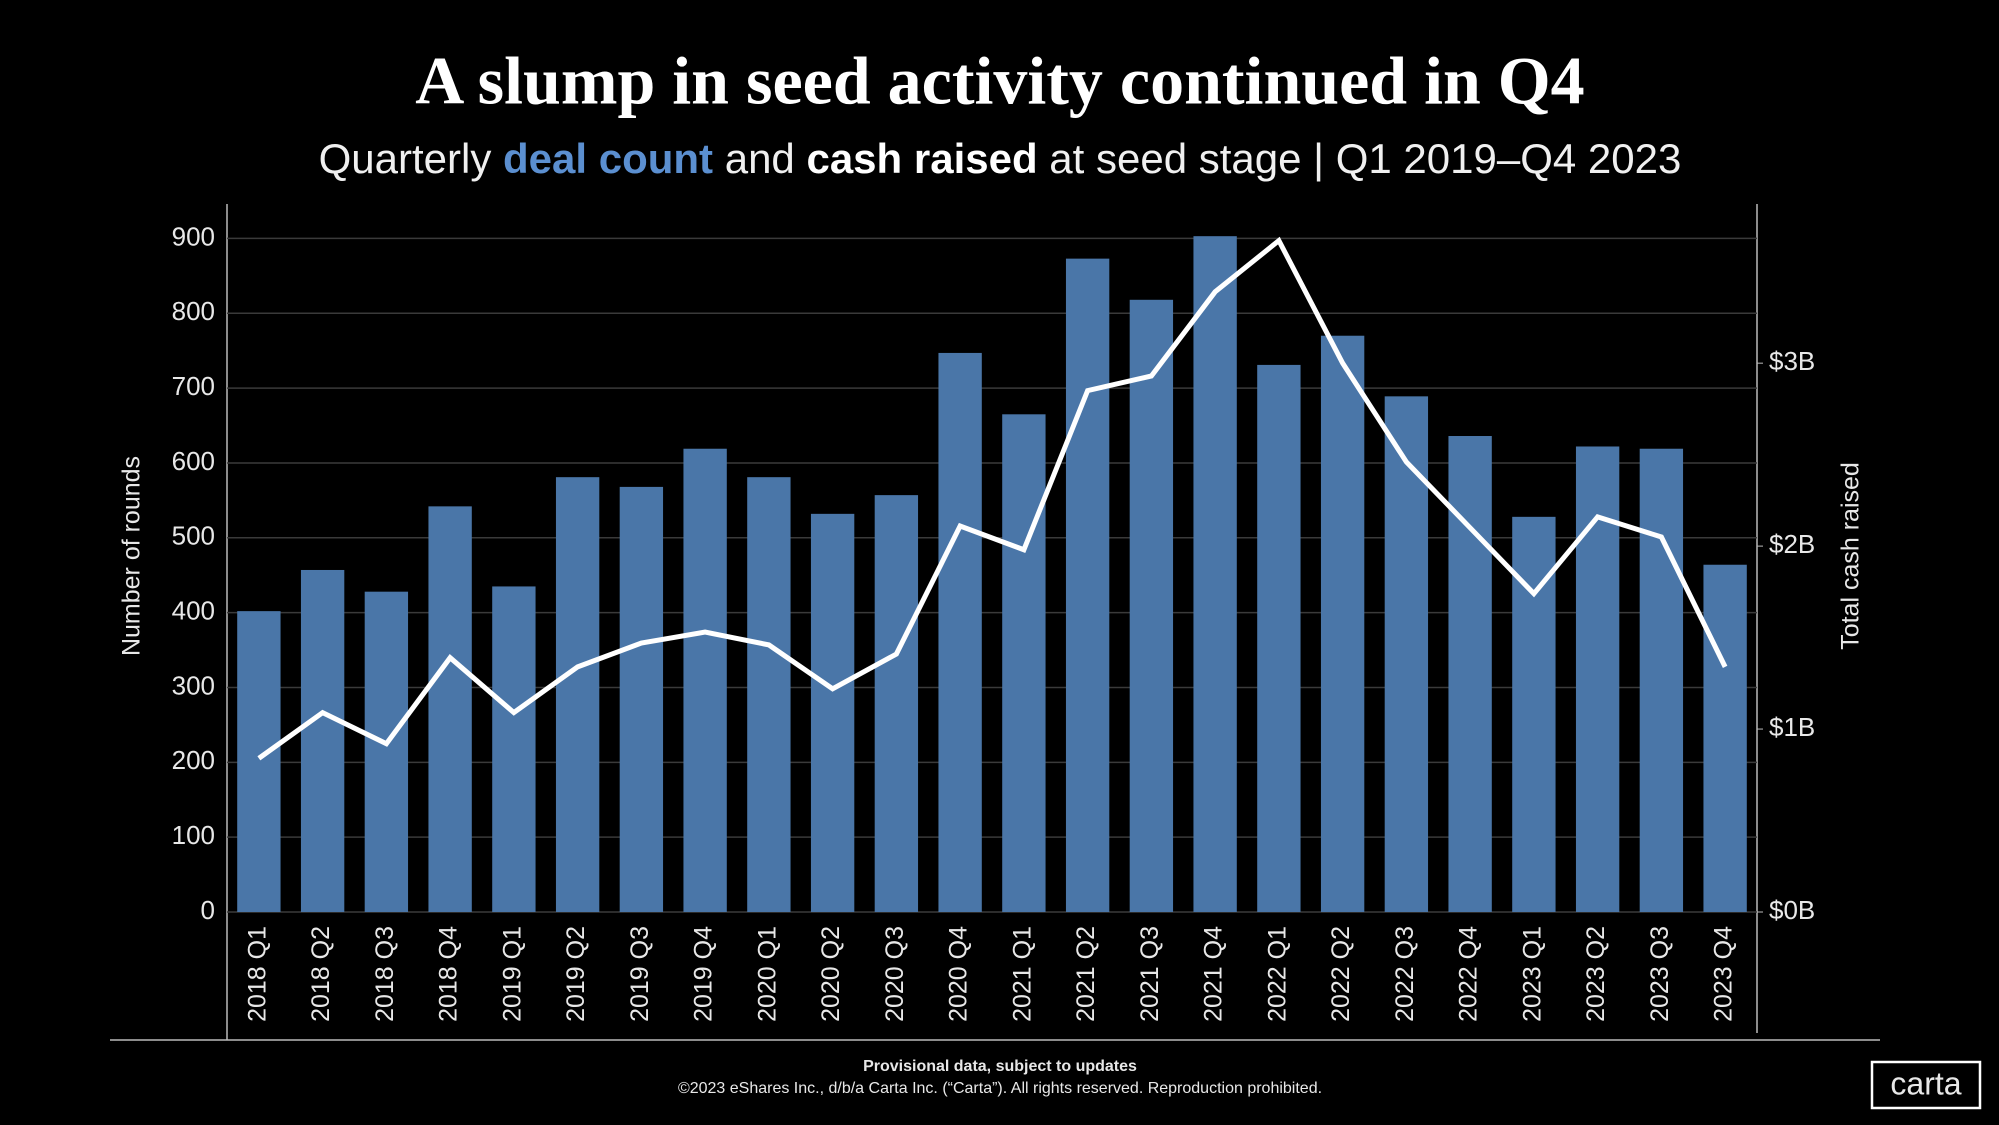  What do you see at coordinates (405, 158) in the screenshot?
I see `subtitle-text: Quarterly` at bounding box center [405, 158].